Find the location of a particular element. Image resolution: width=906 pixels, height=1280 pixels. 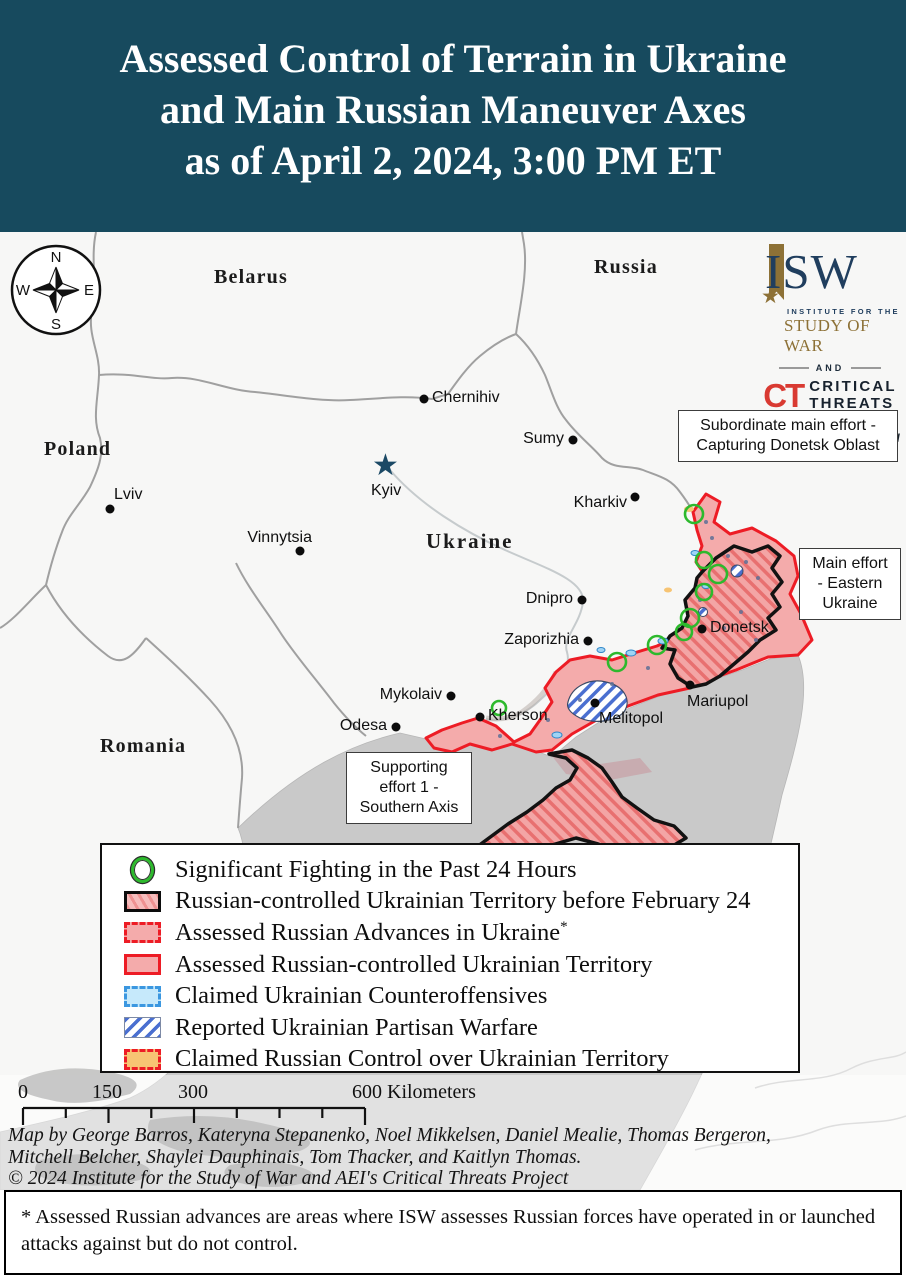

scale-bar-ticks is located at coordinates (194, 1115).